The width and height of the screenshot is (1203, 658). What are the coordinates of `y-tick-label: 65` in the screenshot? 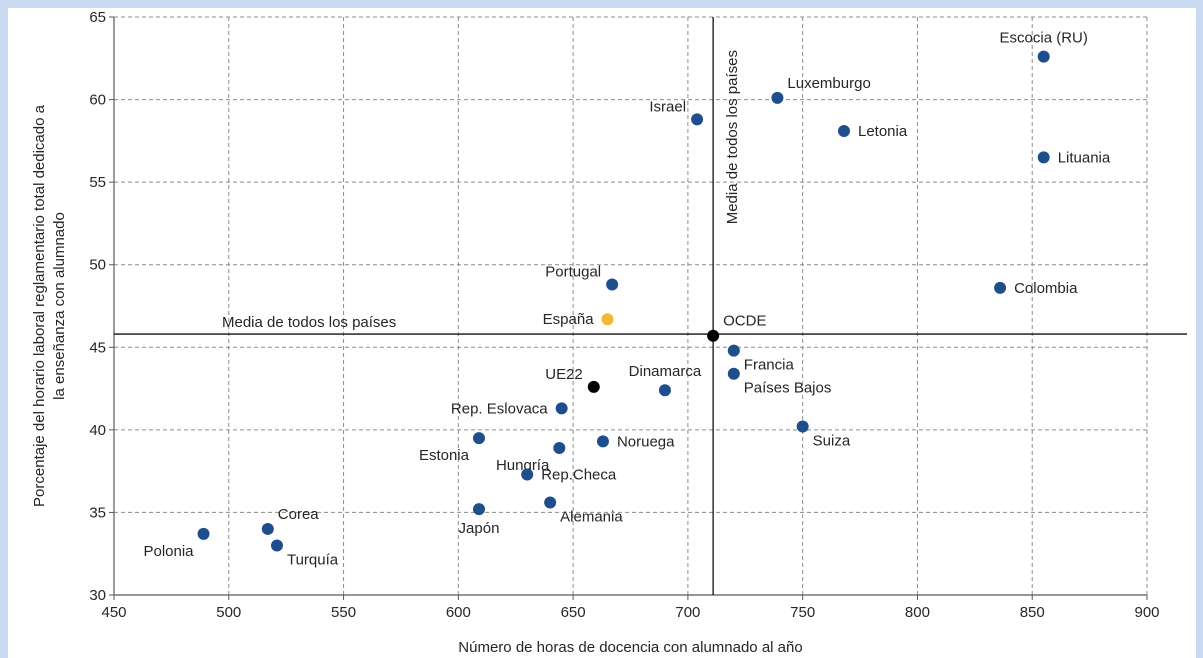 It's located at (97, 17).